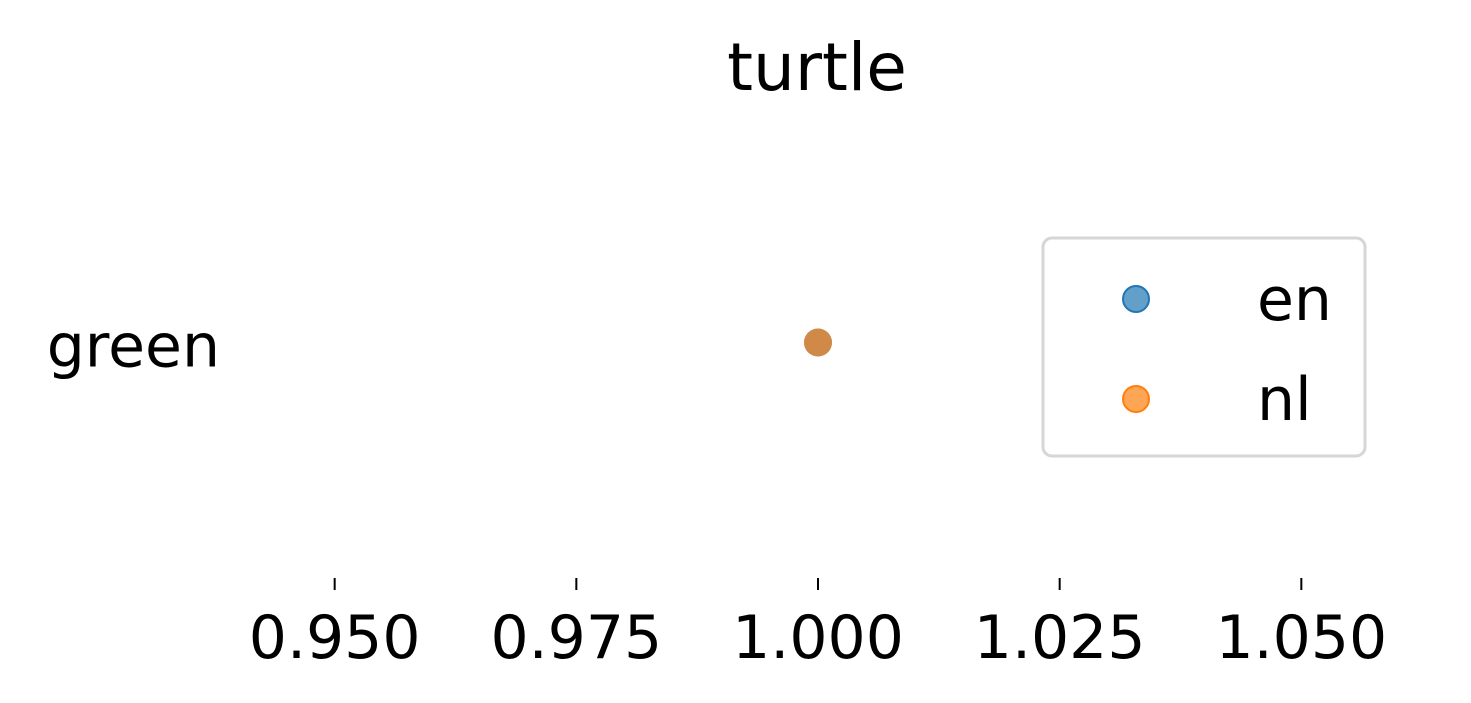  What do you see at coordinates (1136, 299) in the screenshot?
I see `legend-marker-en` at bounding box center [1136, 299].